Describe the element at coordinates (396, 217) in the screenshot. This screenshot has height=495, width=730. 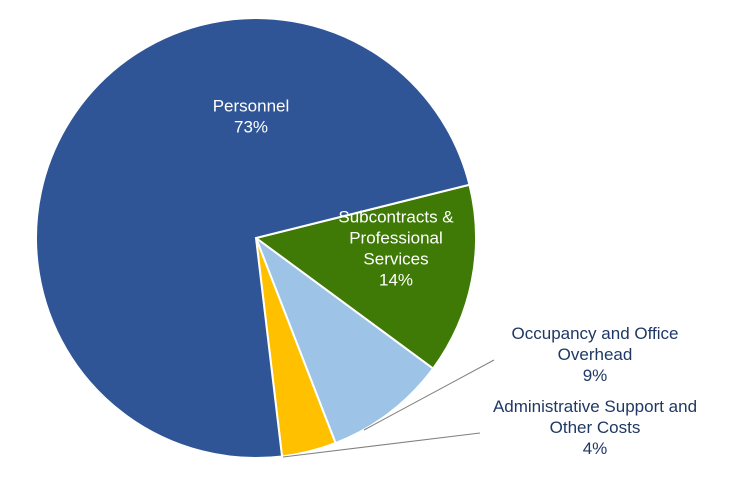
I see `slice-name-label: Subcontracts &` at that location.